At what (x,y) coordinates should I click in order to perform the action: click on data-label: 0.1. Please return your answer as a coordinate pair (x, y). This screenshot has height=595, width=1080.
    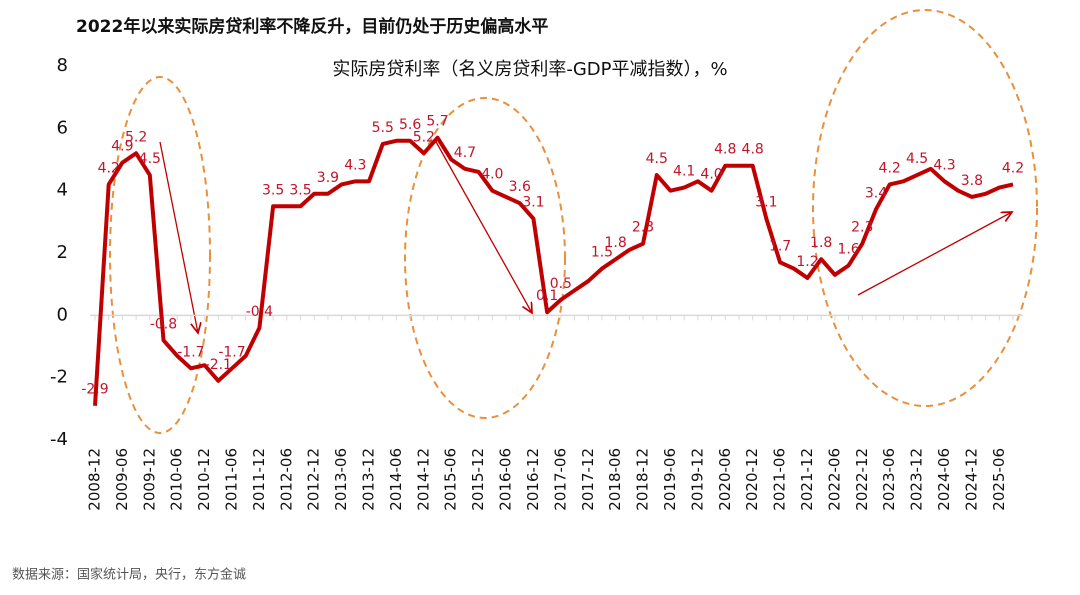
    Looking at the image, I should click on (547, 296).